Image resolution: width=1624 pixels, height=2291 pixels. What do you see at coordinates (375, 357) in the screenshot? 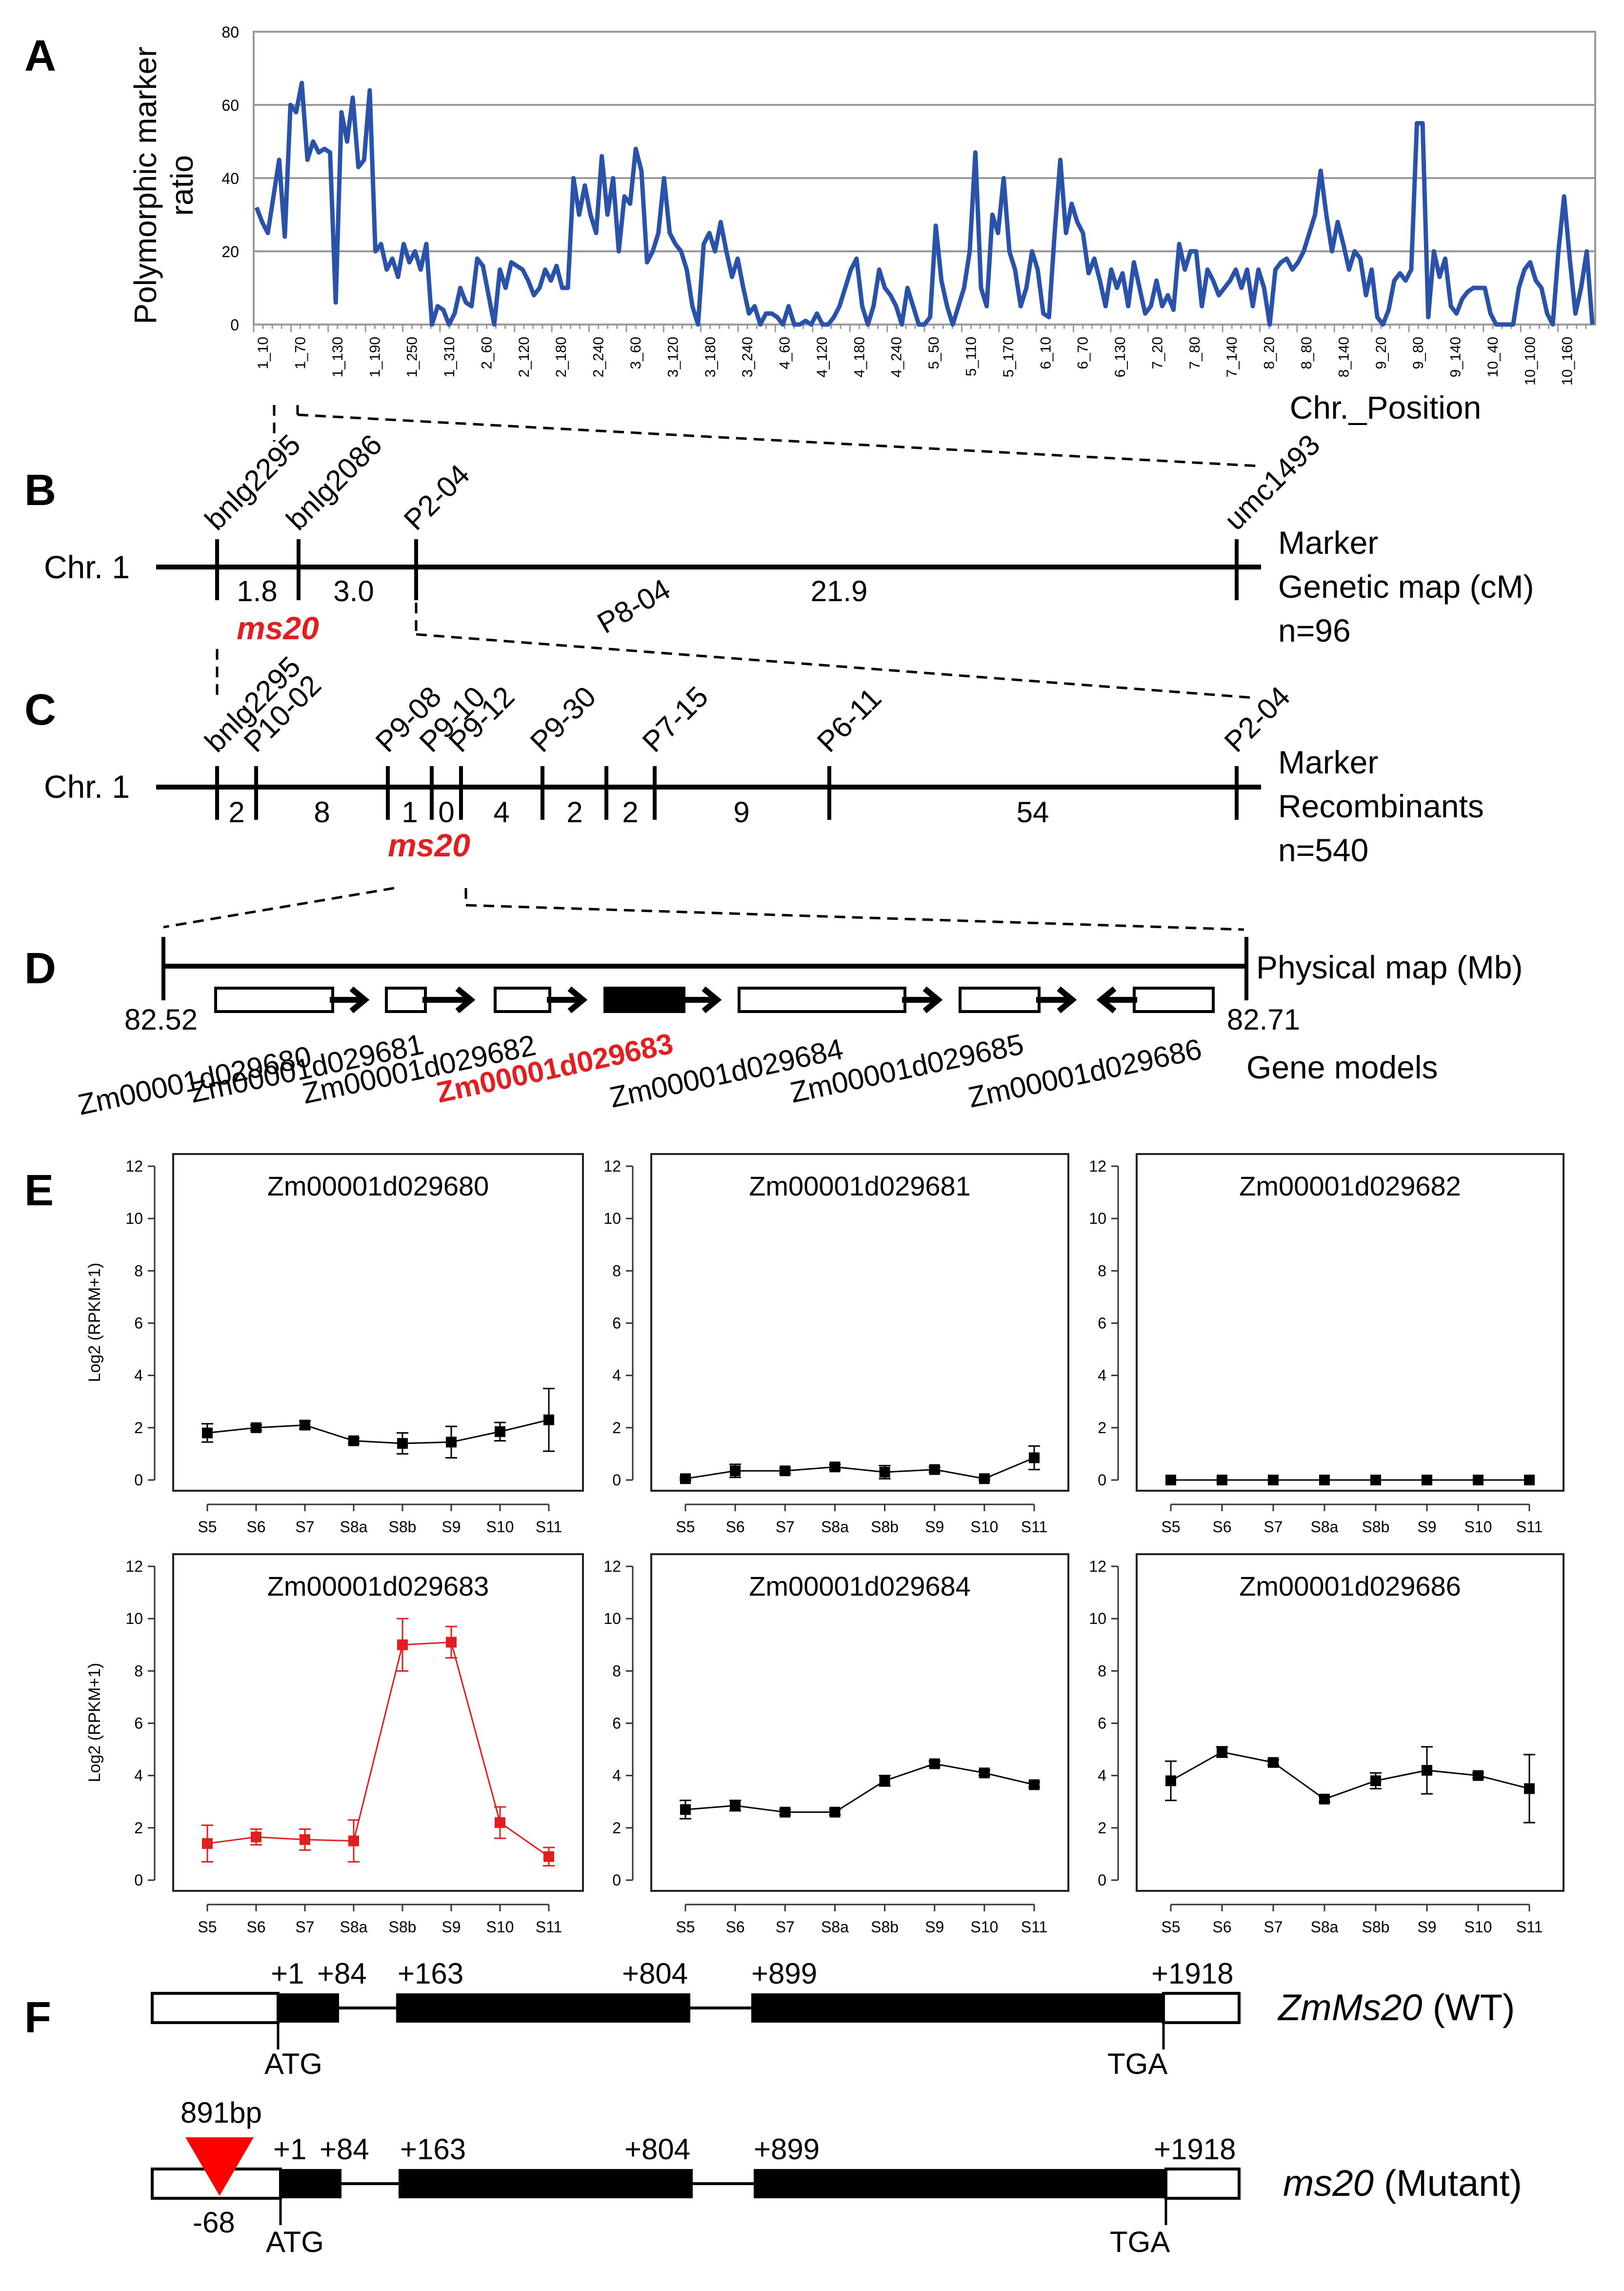
I see `x-tick-label: 1_190` at bounding box center [375, 357].